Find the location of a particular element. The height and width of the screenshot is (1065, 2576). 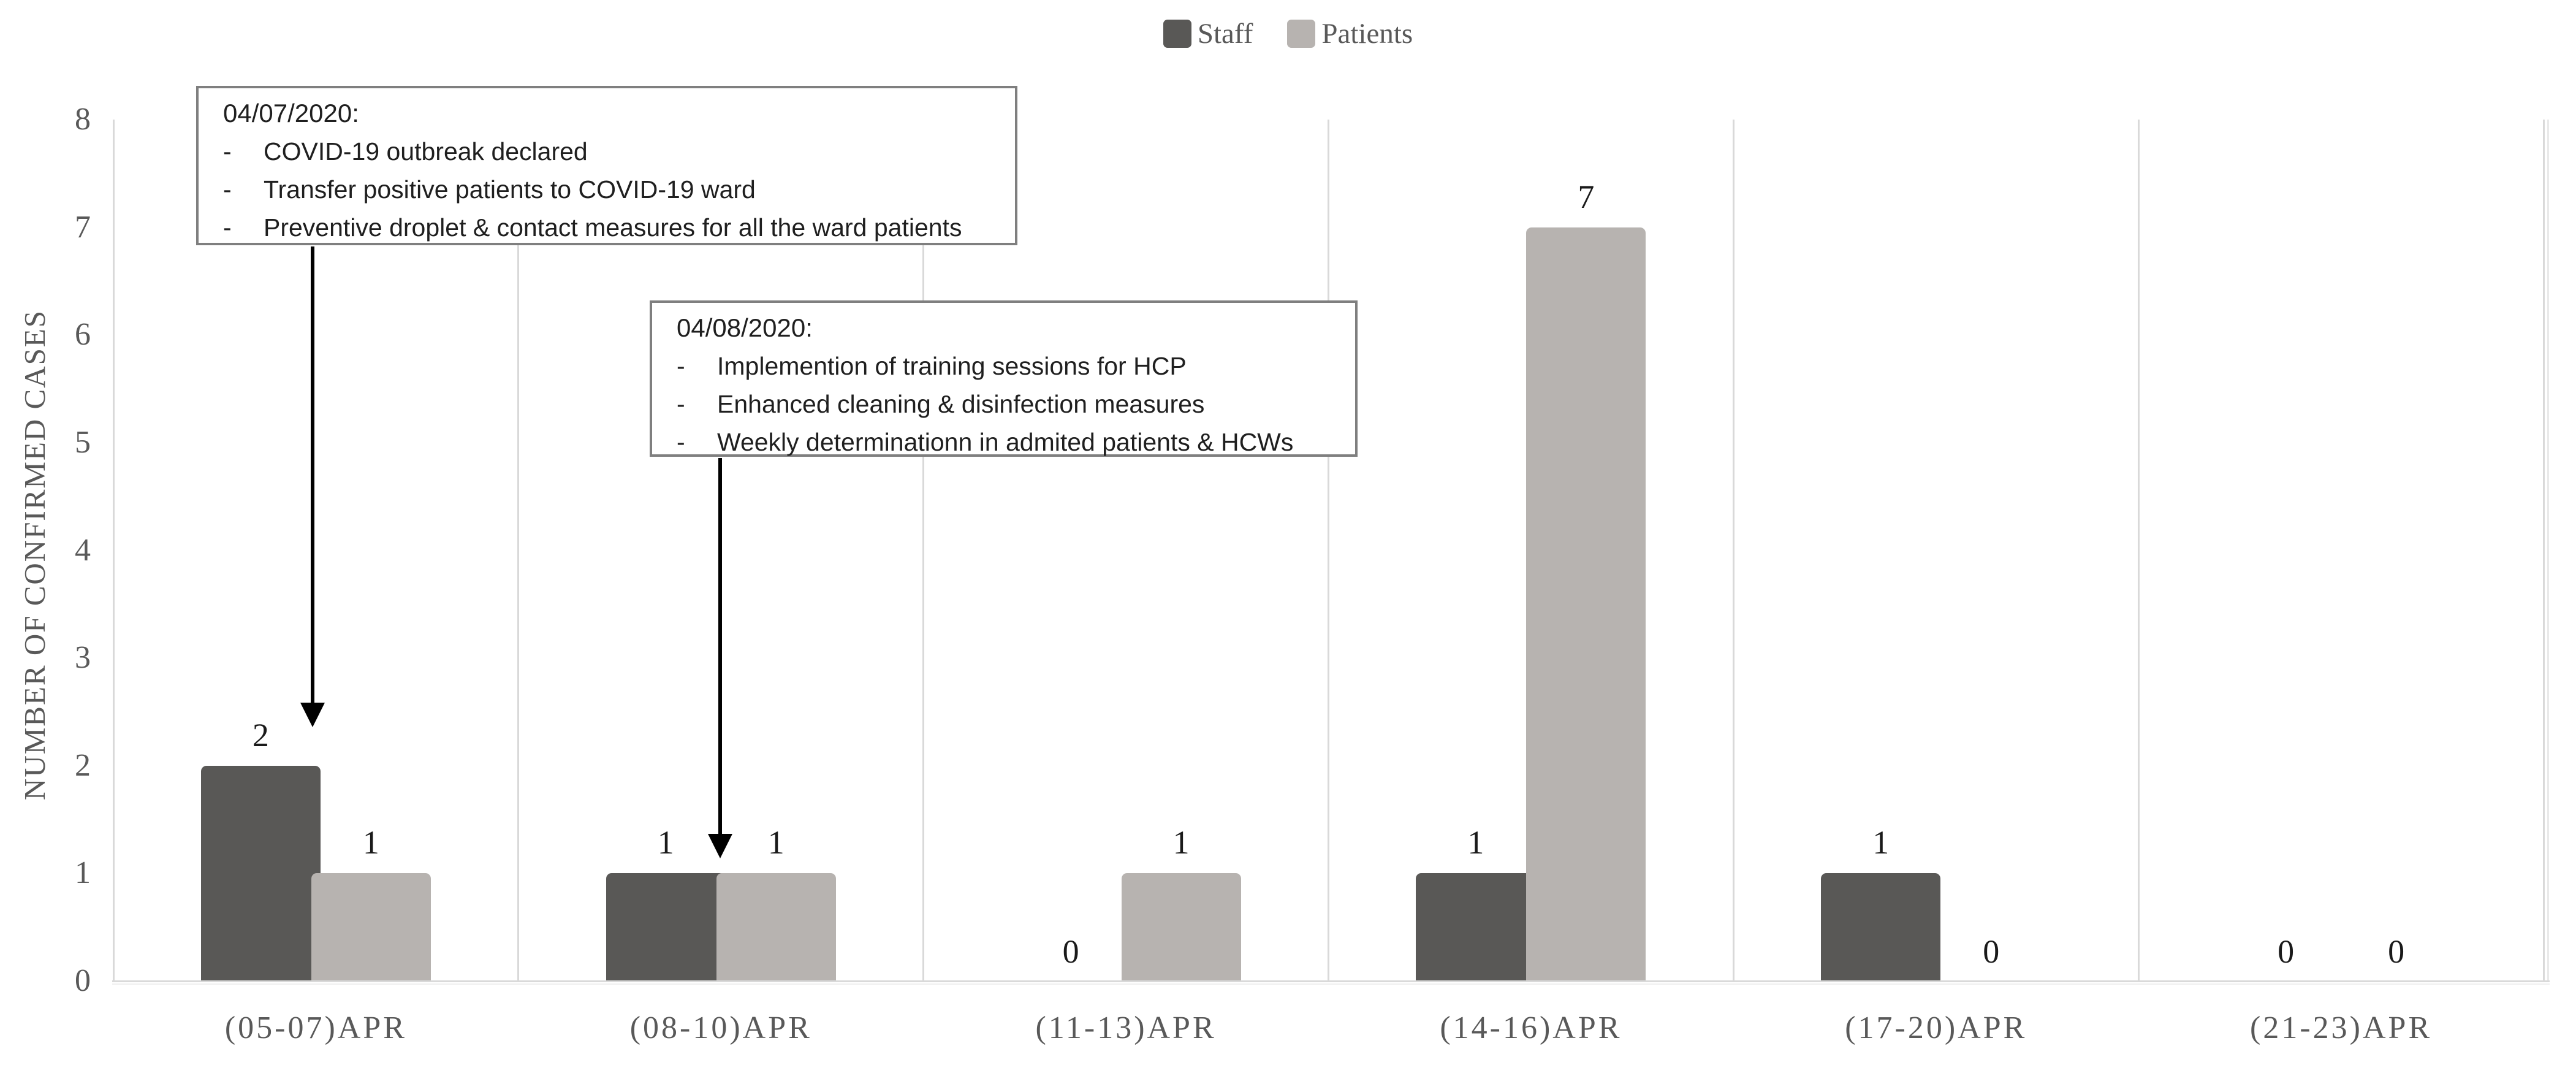

bar-staff-(17-20)APR is located at coordinates (1881, 927).